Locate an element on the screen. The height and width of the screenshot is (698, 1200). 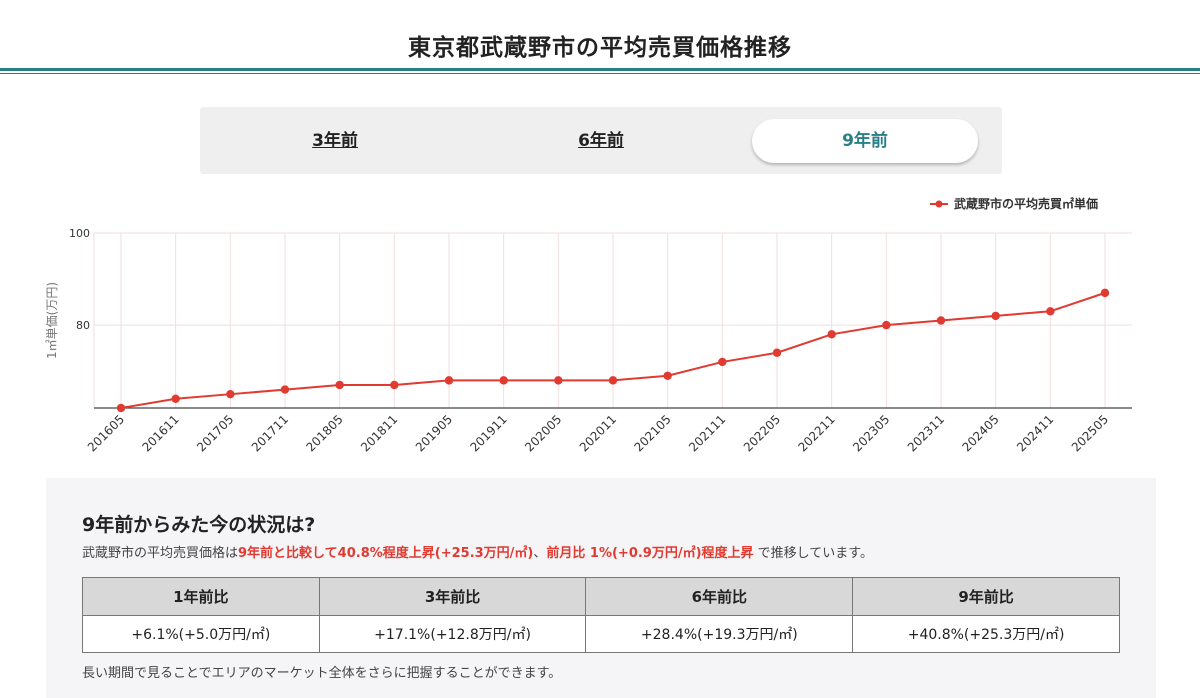
x-tick-label: 202111 is located at coordinates (707, 433).